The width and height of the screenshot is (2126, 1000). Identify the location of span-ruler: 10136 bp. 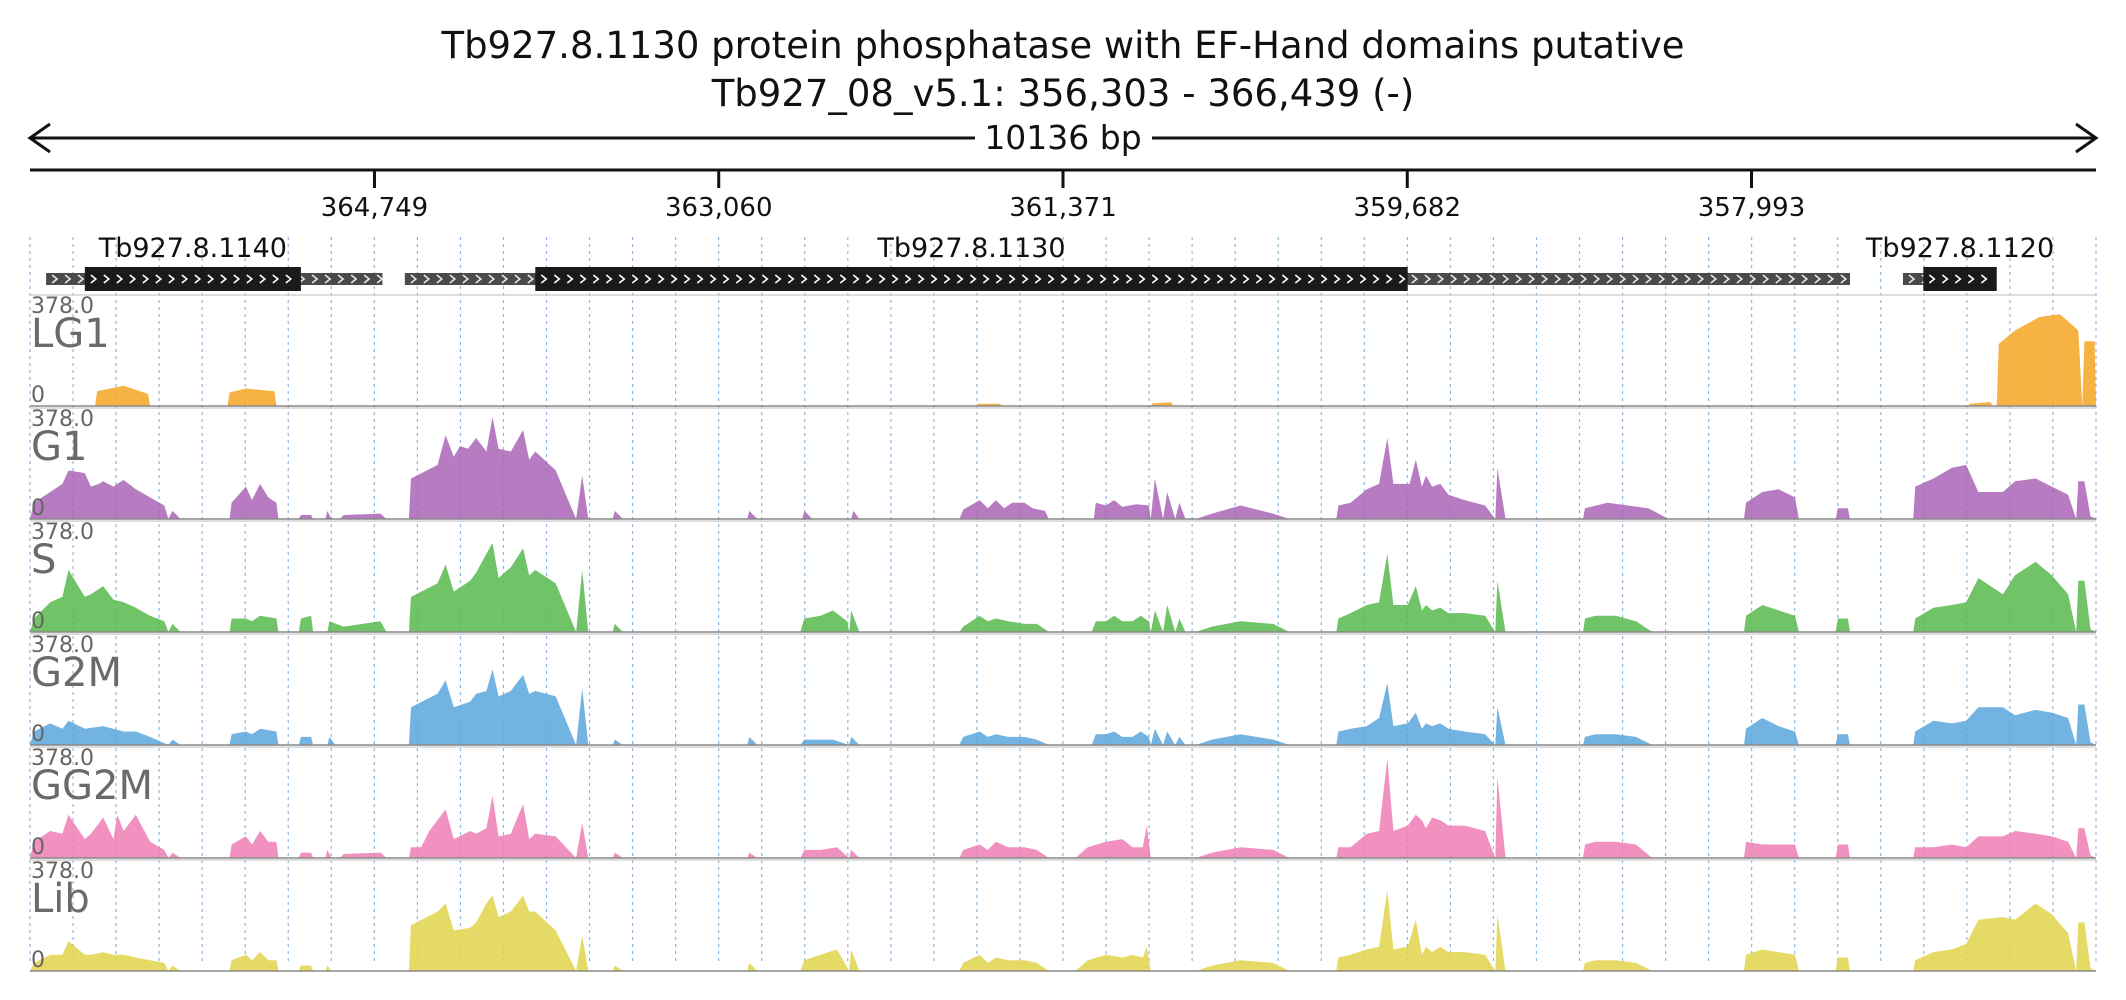
(1063, 137).